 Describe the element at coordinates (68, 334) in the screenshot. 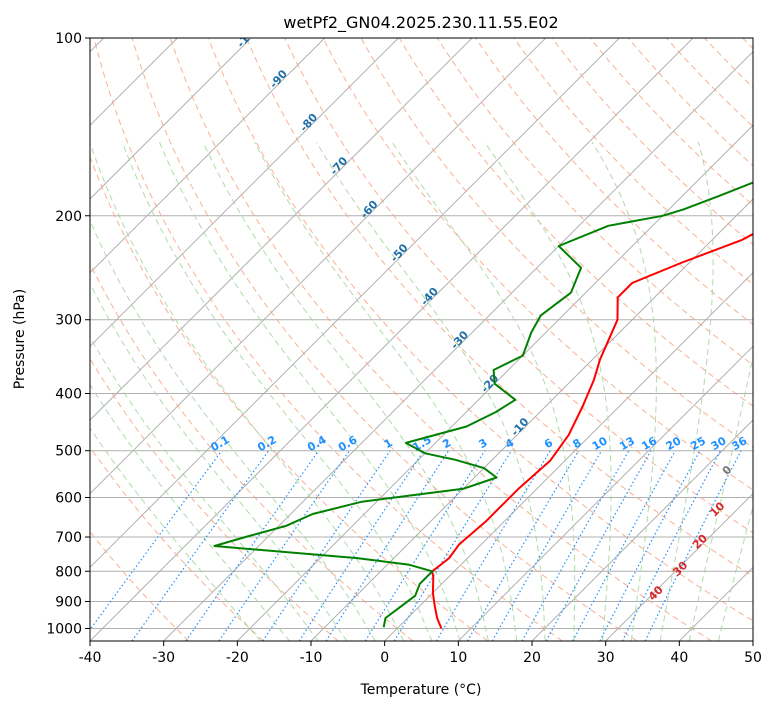

I see `y-axis: 100 200 300 400 500 600 700 800 900 1000` at that location.